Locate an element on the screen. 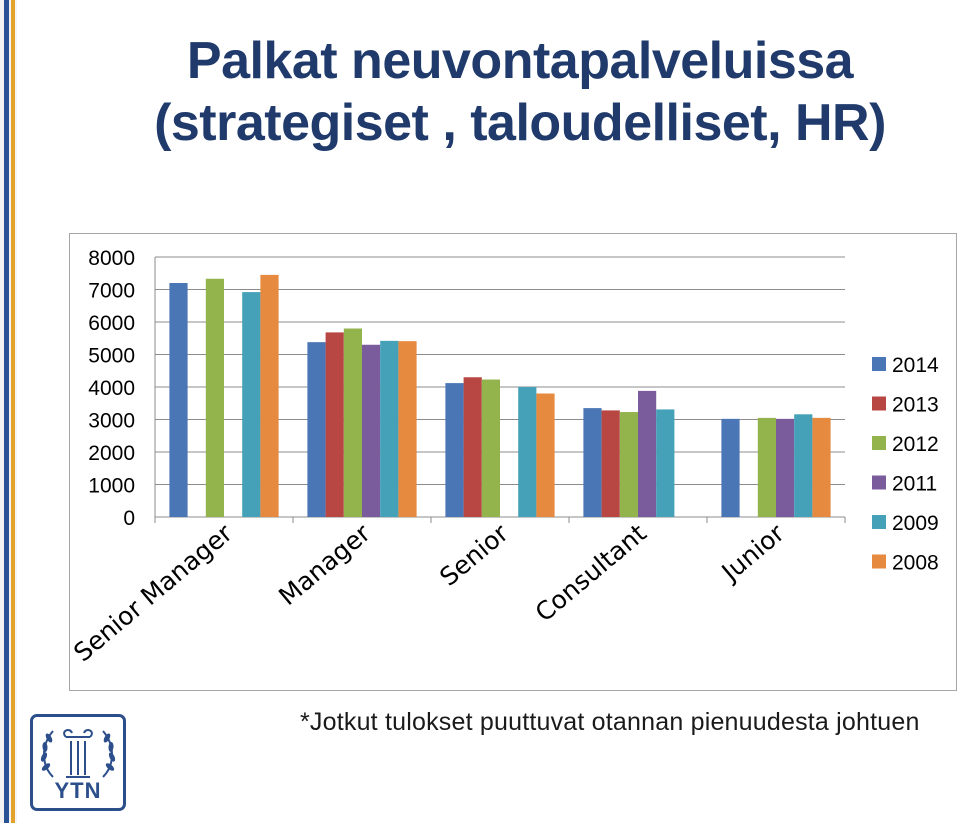 This screenshot has height=823, width=960. bar-2008-senior-manager is located at coordinates (269, 395).